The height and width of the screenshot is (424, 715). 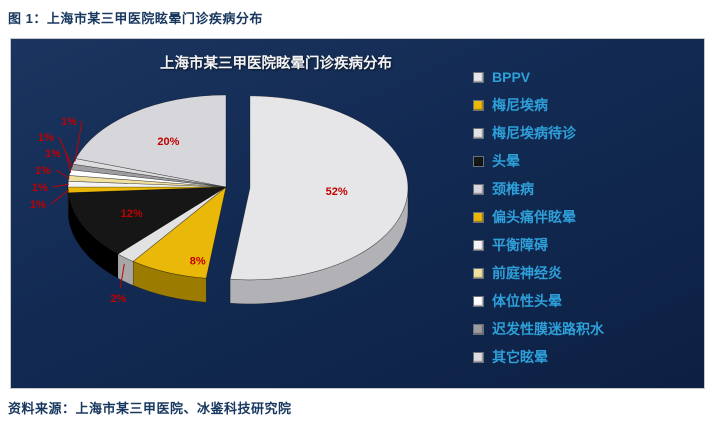 What do you see at coordinates (132, 214) in the screenshot?
I see `pct-label: 12%` at bounding box center [132, 214].